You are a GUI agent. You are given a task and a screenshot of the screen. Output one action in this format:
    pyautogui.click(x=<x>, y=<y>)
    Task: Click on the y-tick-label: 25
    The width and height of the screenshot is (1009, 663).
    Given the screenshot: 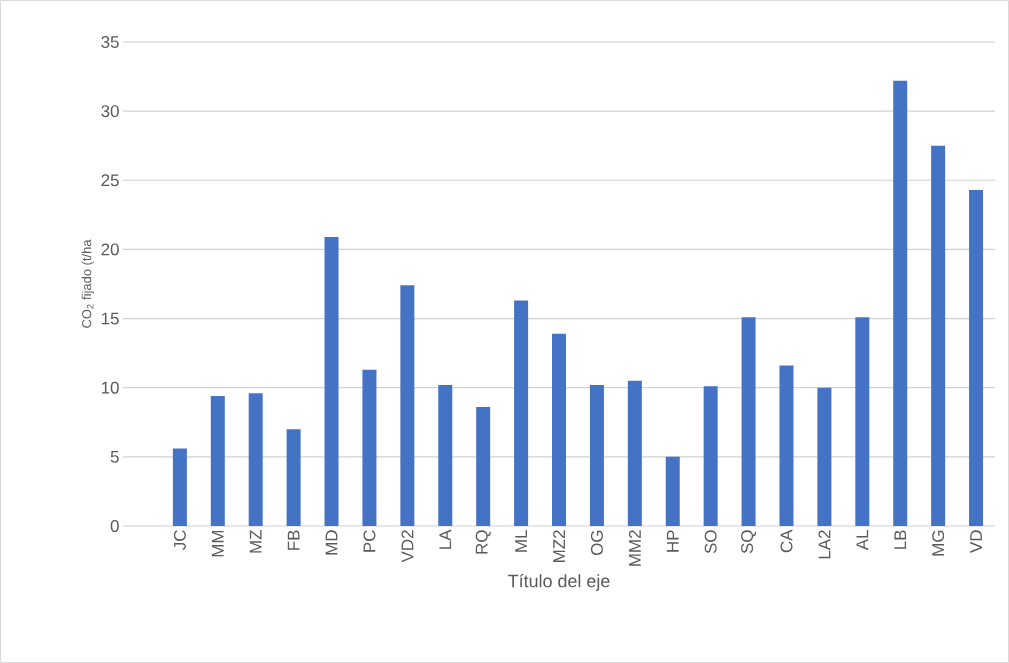 What is the action you would take?
    pyautogui.click(x=110, y=180)
    